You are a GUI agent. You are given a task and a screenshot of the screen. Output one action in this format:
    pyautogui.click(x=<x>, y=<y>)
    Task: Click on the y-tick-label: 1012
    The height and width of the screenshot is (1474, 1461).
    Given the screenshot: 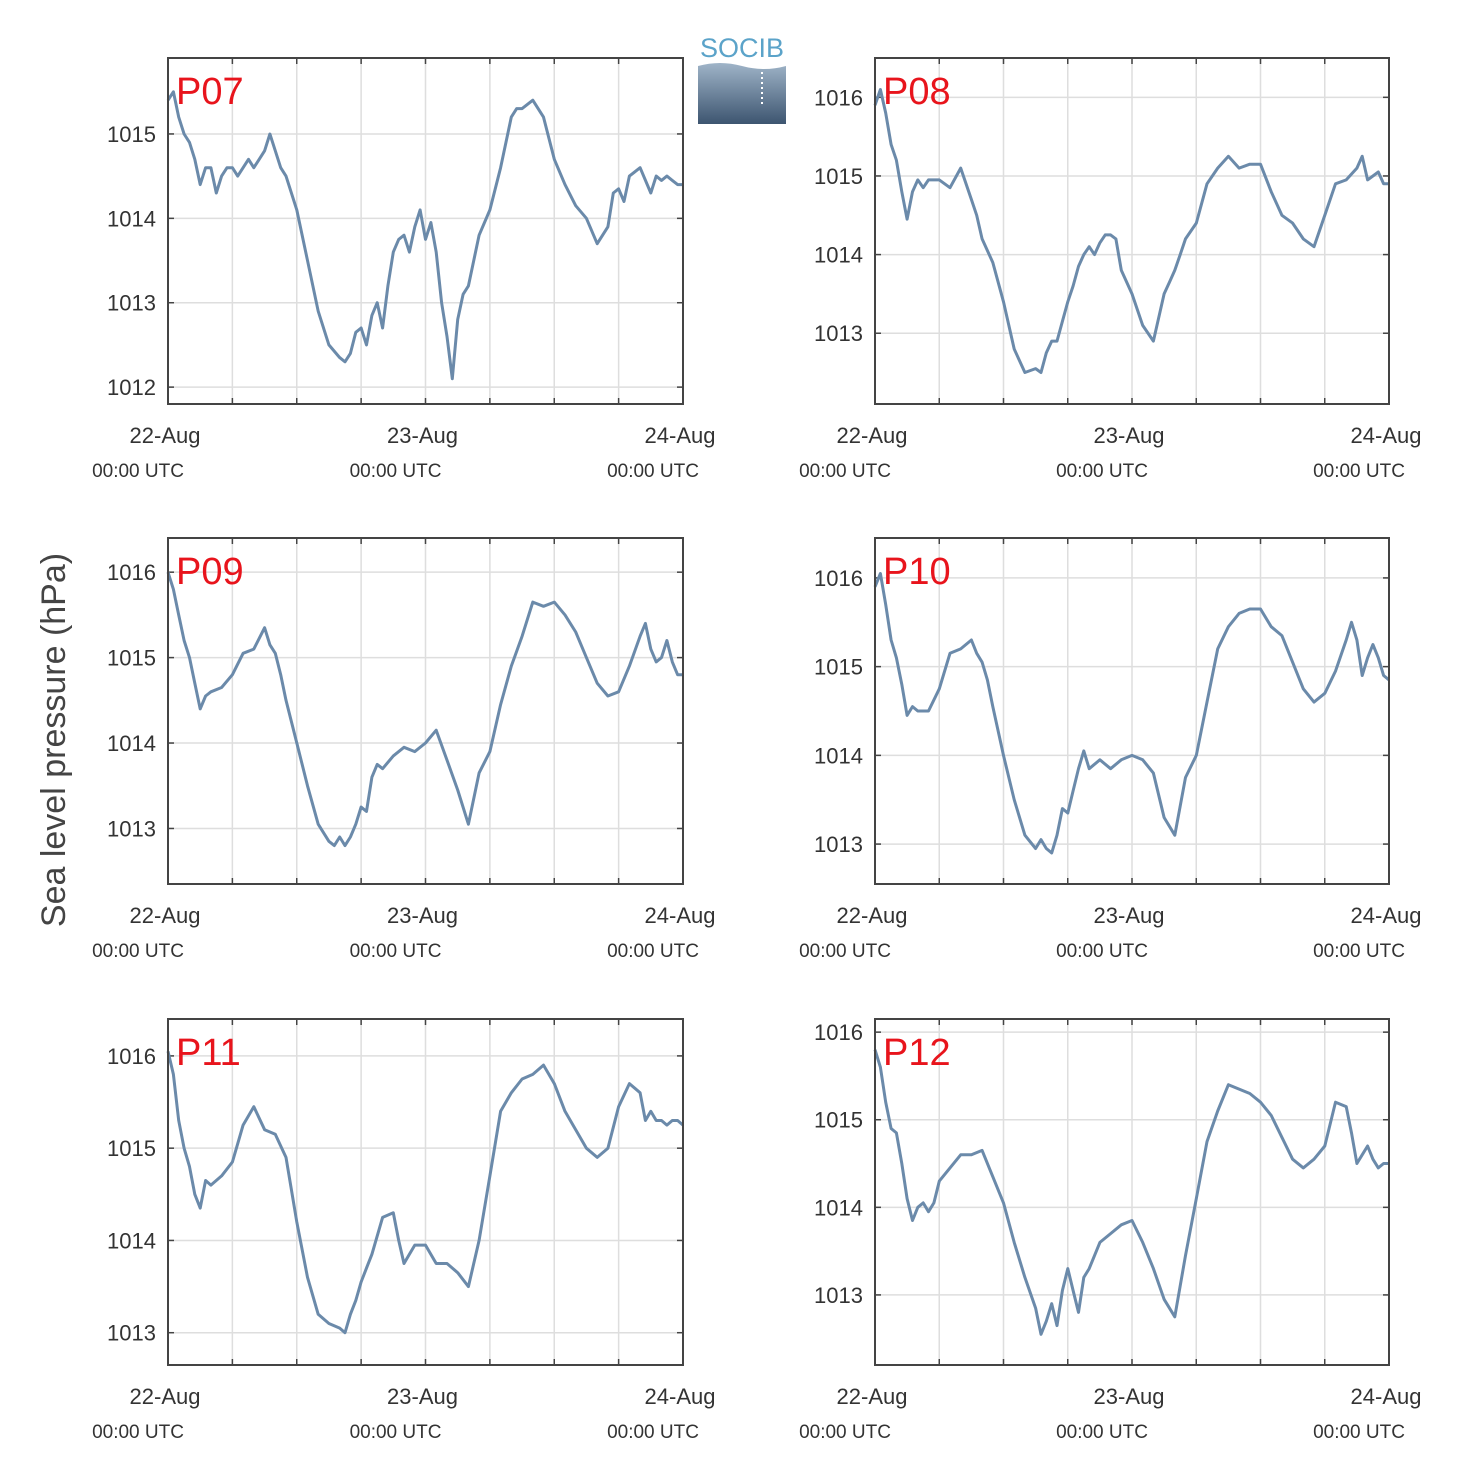 What is the action you would take?
    pyautogui.click(x=131, y=387)
    